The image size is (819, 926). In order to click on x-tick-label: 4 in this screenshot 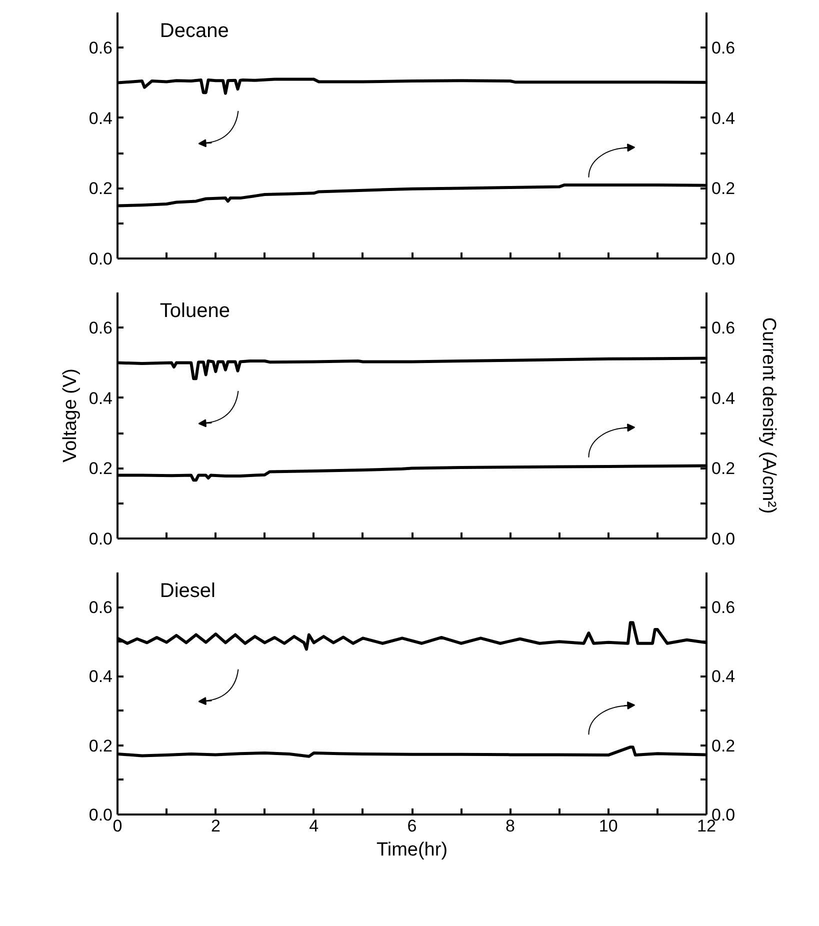, I will do `click(314, 826)`.